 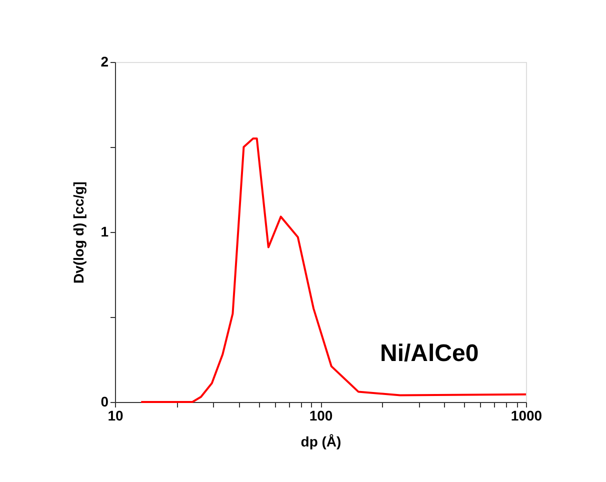 I want to click on y-axis-title: Dv(log d) [cc/g], so click(x=78, y=233).